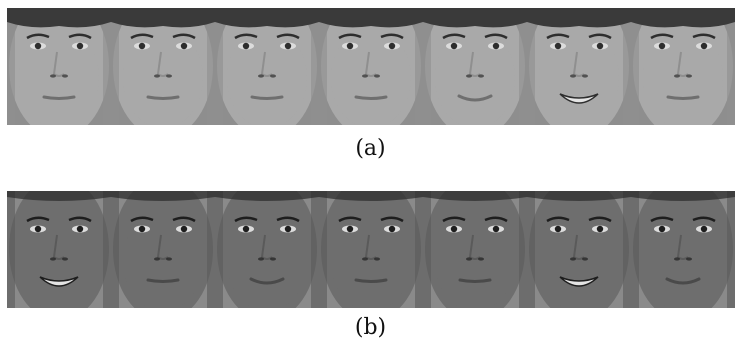 Image resolution: width=741 pixels, height=344 pixels. Describe the element at coordinates (370, 148) in the screenshot. I see `caption-a: (a)` at that location.